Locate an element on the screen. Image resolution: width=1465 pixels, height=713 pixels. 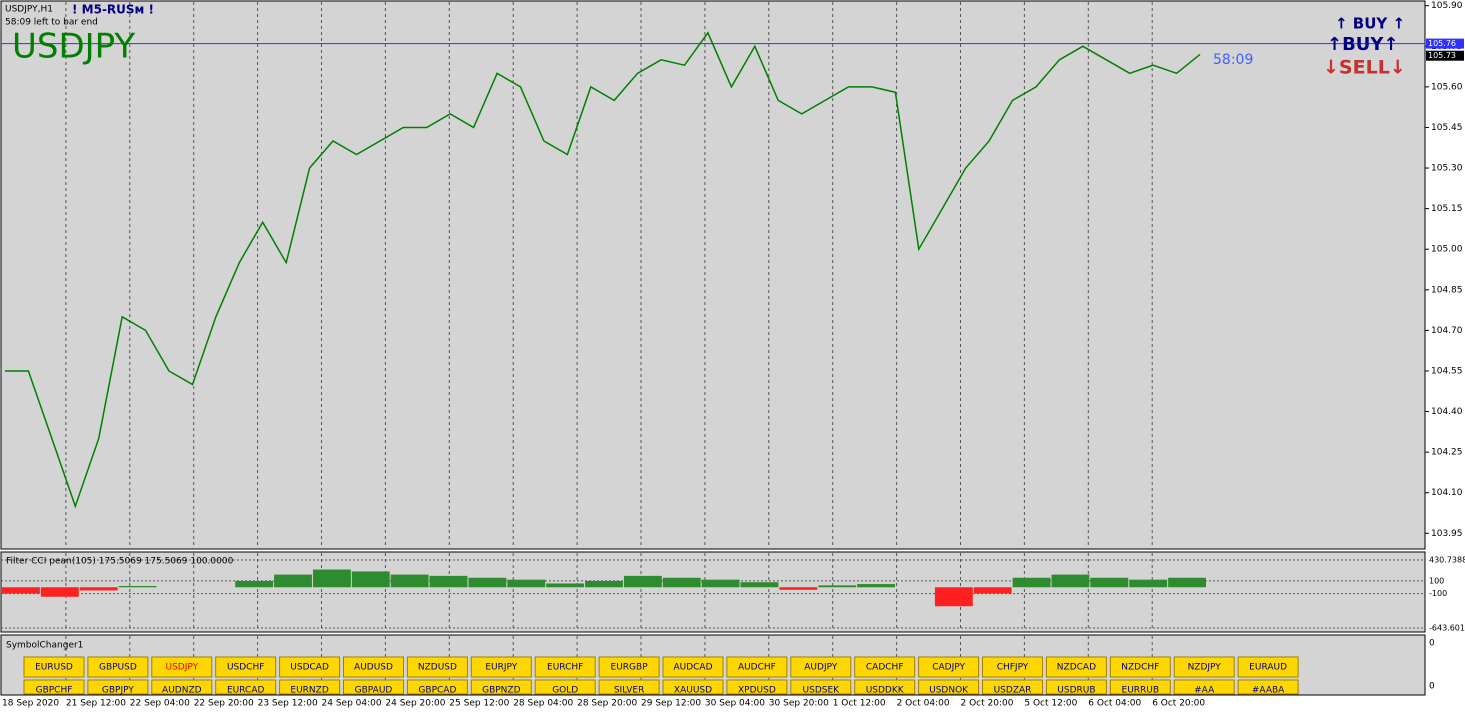
symbol-button-label: AUDCHF is located at coordinates (757, 668).